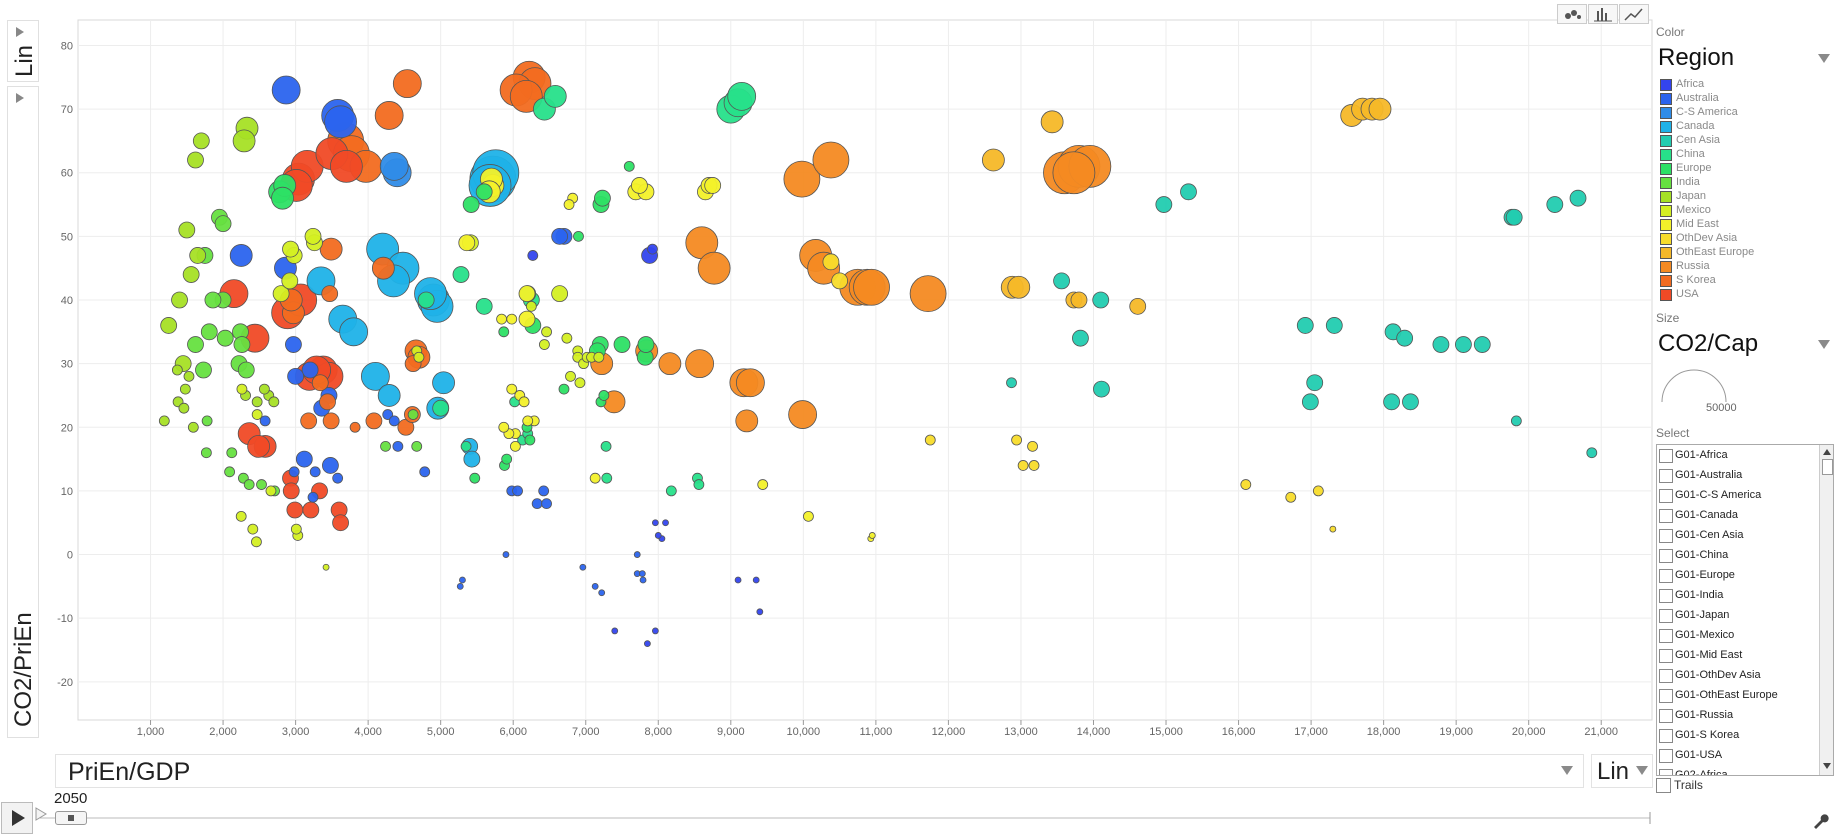 The image size is (1840, 840). Describe the element at coordinates (41, 814) in the screenshot. I see `speed-control` at that location.